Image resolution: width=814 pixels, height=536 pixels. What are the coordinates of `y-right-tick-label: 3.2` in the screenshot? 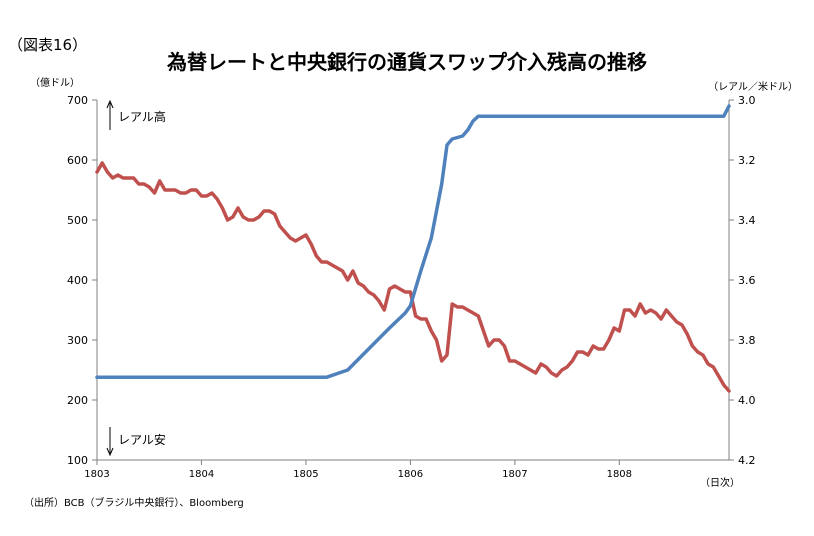 It's located at (747, 160).